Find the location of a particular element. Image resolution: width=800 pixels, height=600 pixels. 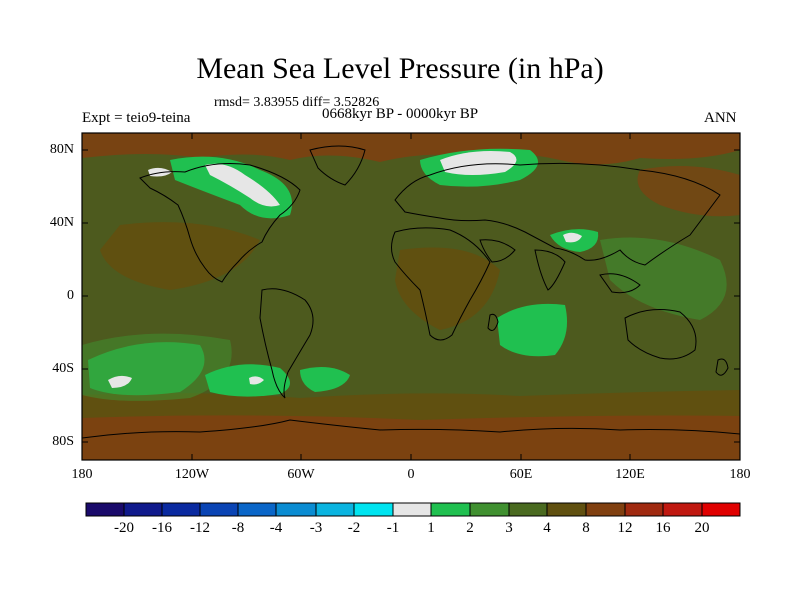

coast-antarctica is located at coordinates (411, 429).